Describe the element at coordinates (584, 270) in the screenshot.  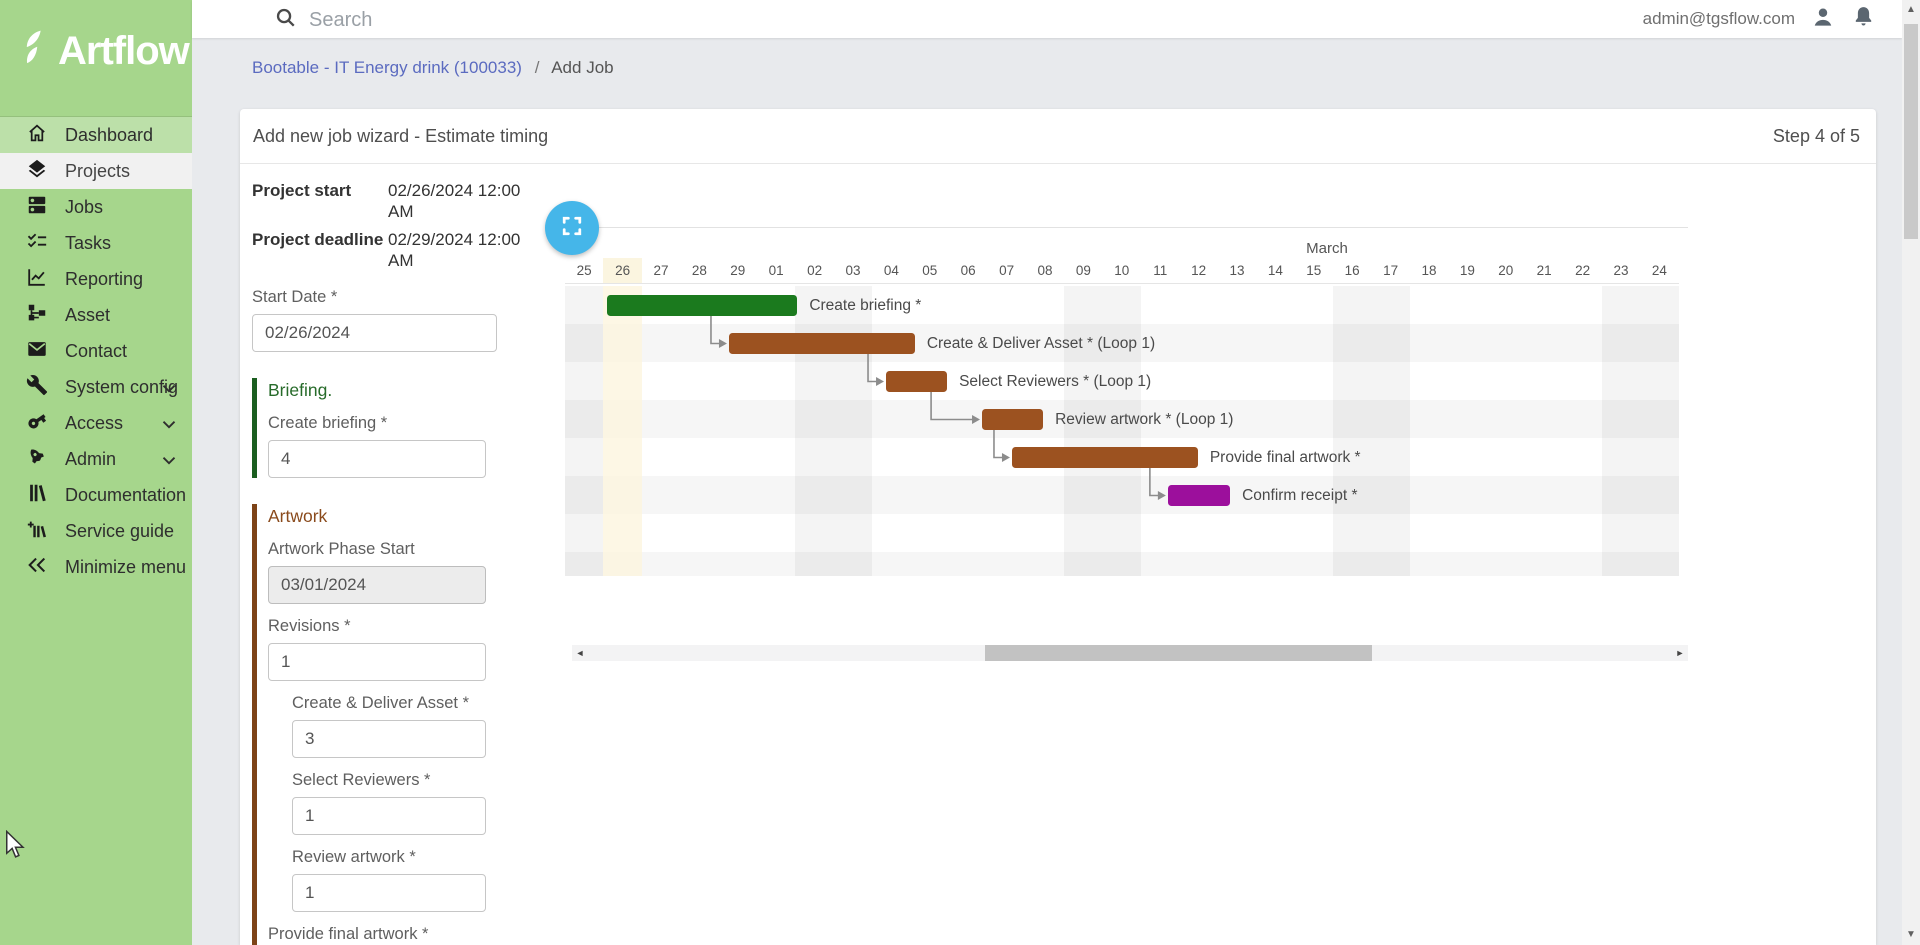
I see `gantt-day-25: 25` at that location.